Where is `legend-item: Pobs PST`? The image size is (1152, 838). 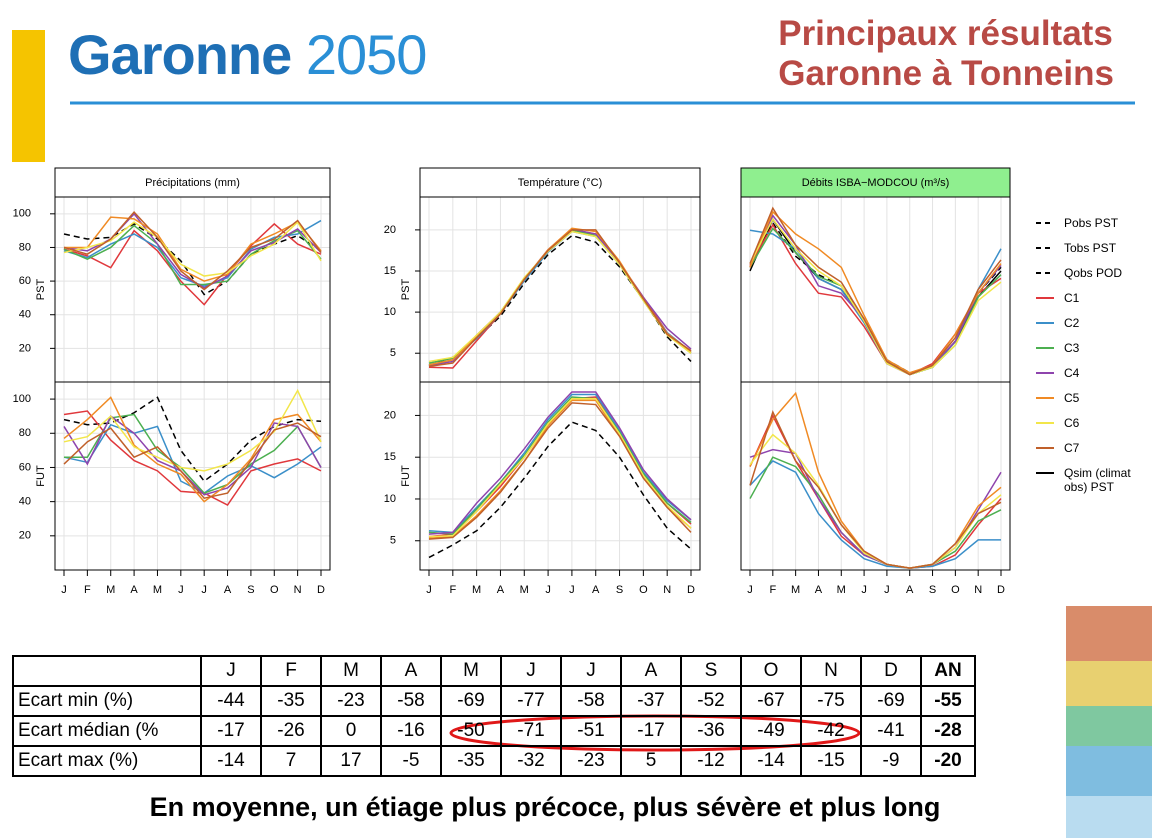 legend-item: Pobs PST is located at coordinates (1093, 228).